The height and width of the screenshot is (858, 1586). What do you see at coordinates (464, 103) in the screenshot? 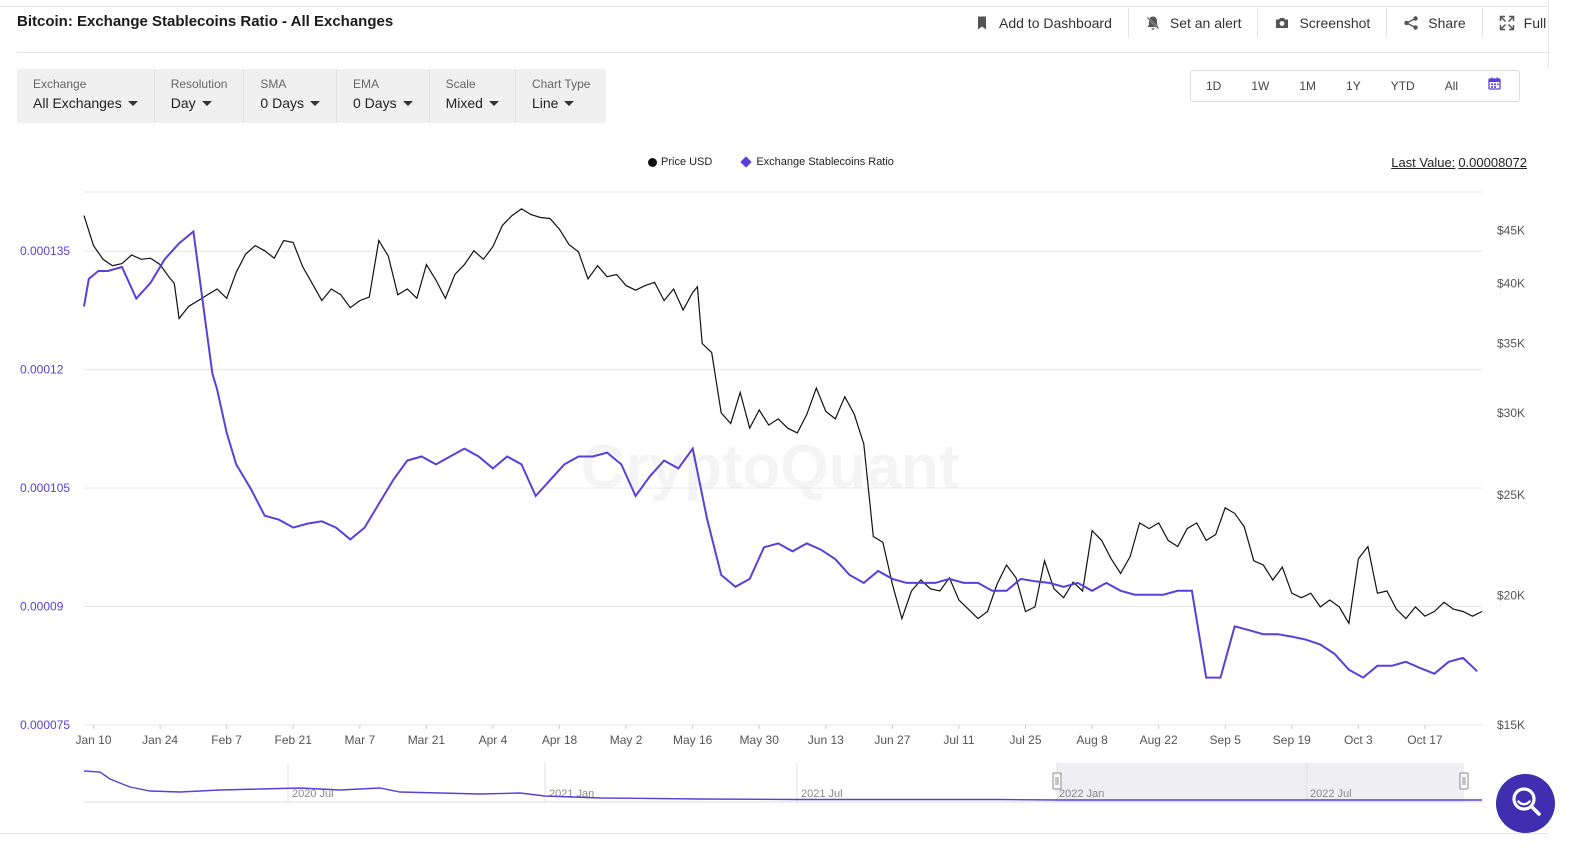
I see `scale-value: Mixed` at bounding box center [464, 103].